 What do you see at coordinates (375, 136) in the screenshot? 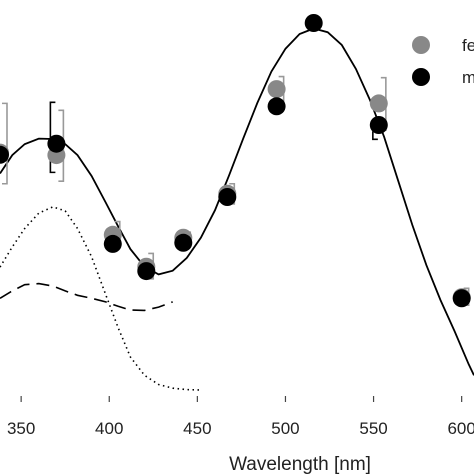
I see `error-bar-male` at bounding box center [375, 136].